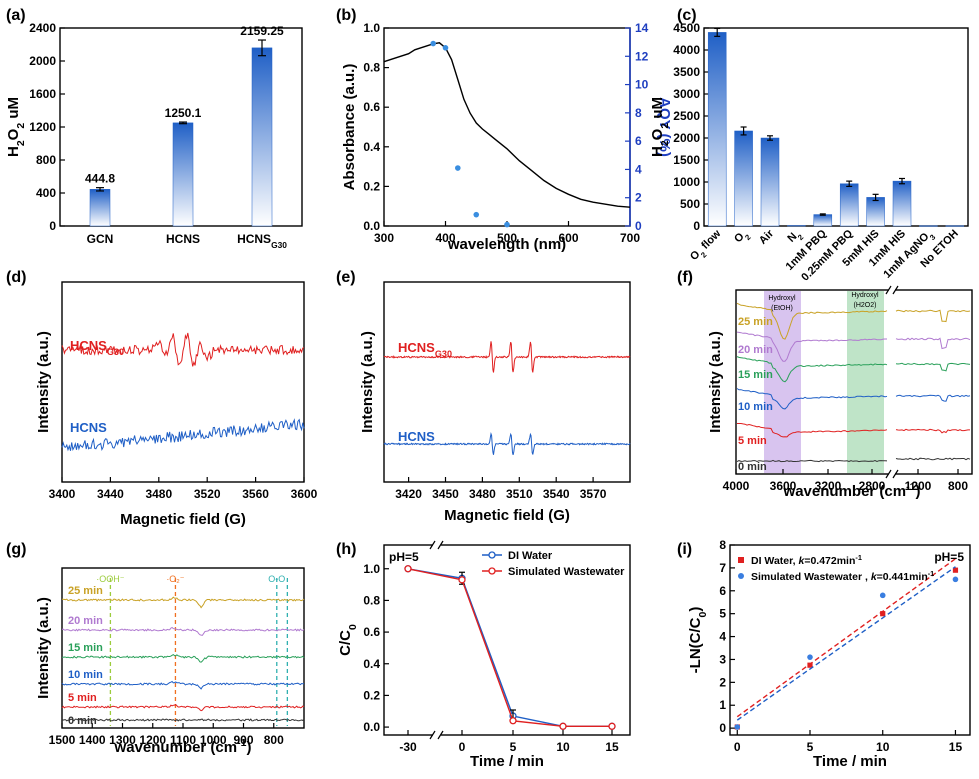 This screenshot has height=779, width=979. What do you see at coordinates (638, 113) in the screenshot?
I see `y2-tick-label: 8` at bounding box center [638, 113].